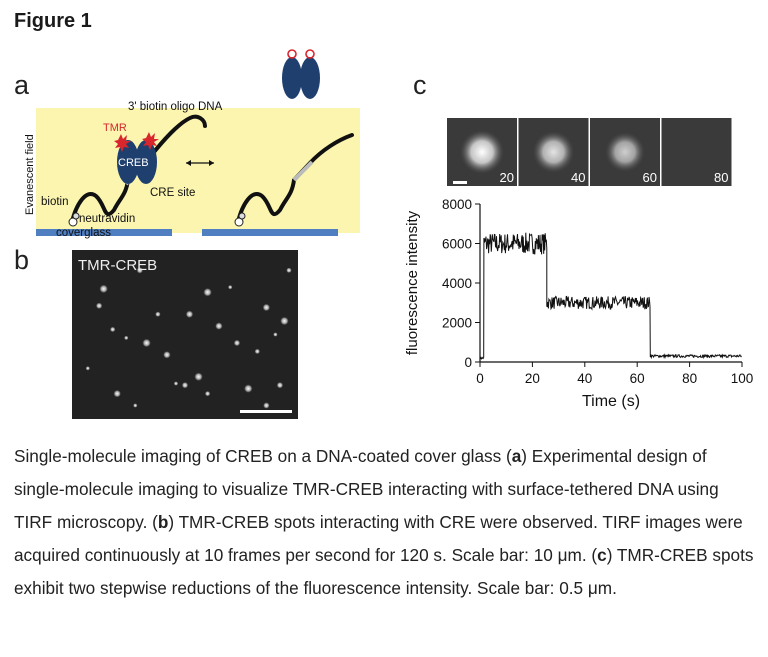 The height and width of the screenshot is (657, 768). I want to click on y-tick-label: 4000, so click(457, 283).